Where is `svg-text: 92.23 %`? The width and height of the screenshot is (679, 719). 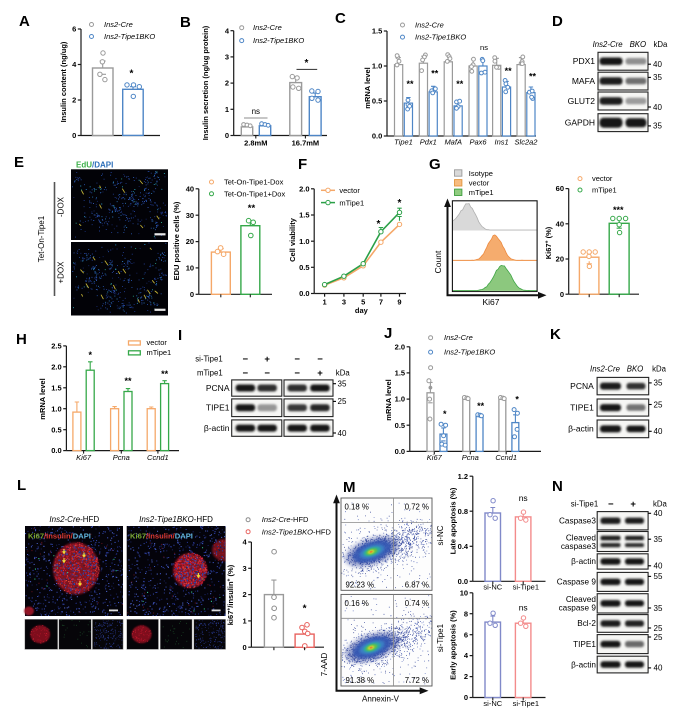
svg-text: 92.23 % is located at coordinates (360, 585).